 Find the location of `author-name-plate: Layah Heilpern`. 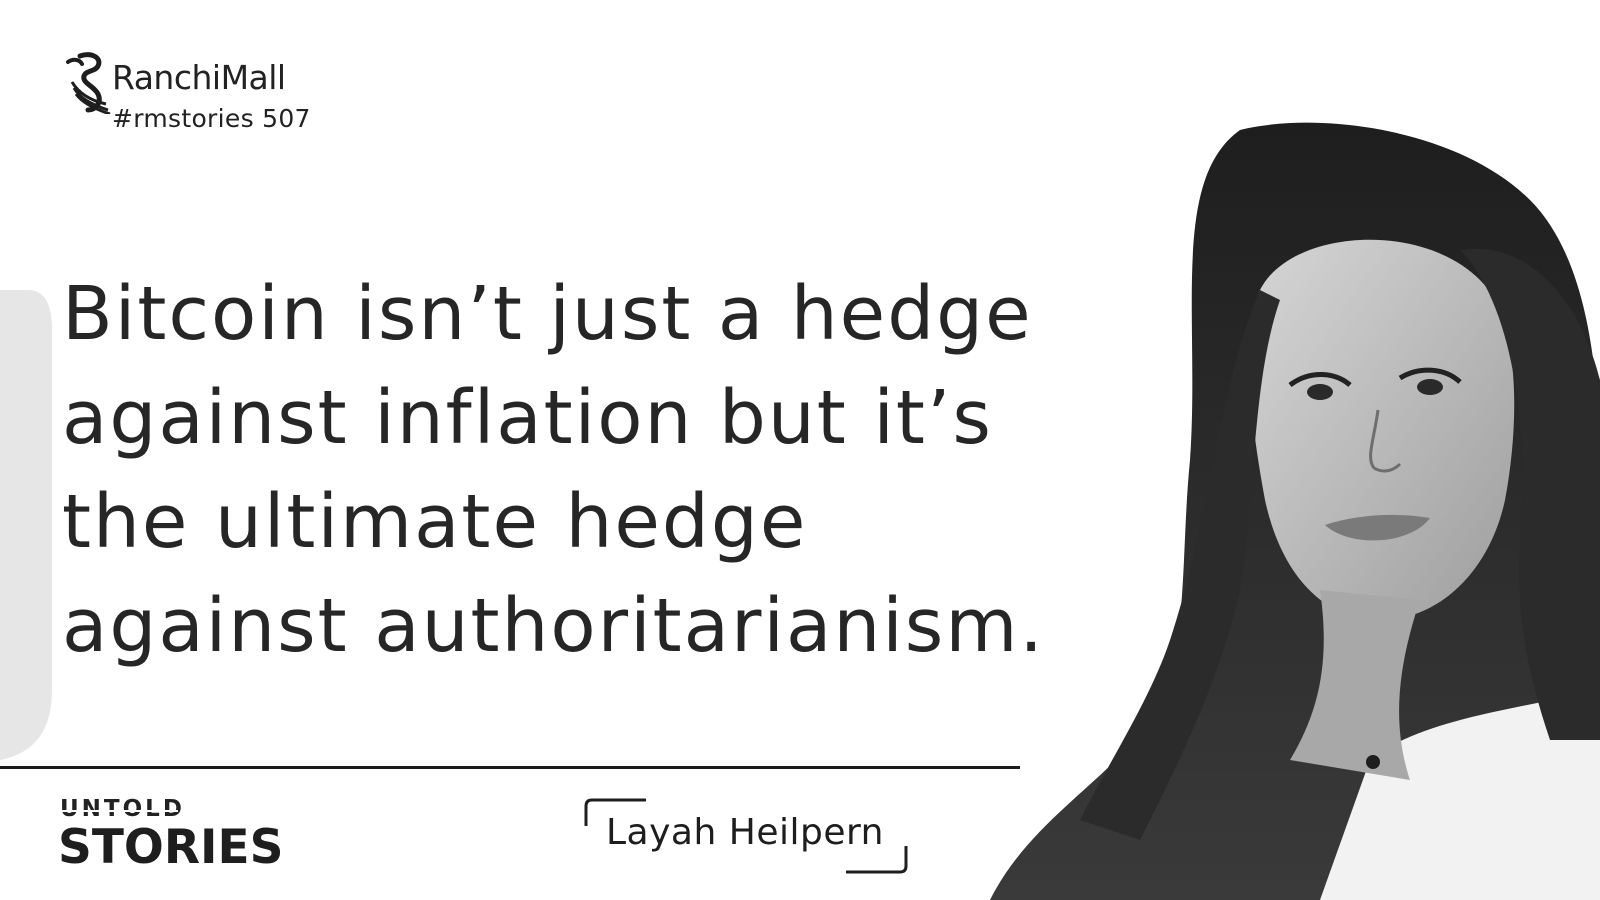

author-name-plate: Layah Heilpern is located at coordinates (746, 836).